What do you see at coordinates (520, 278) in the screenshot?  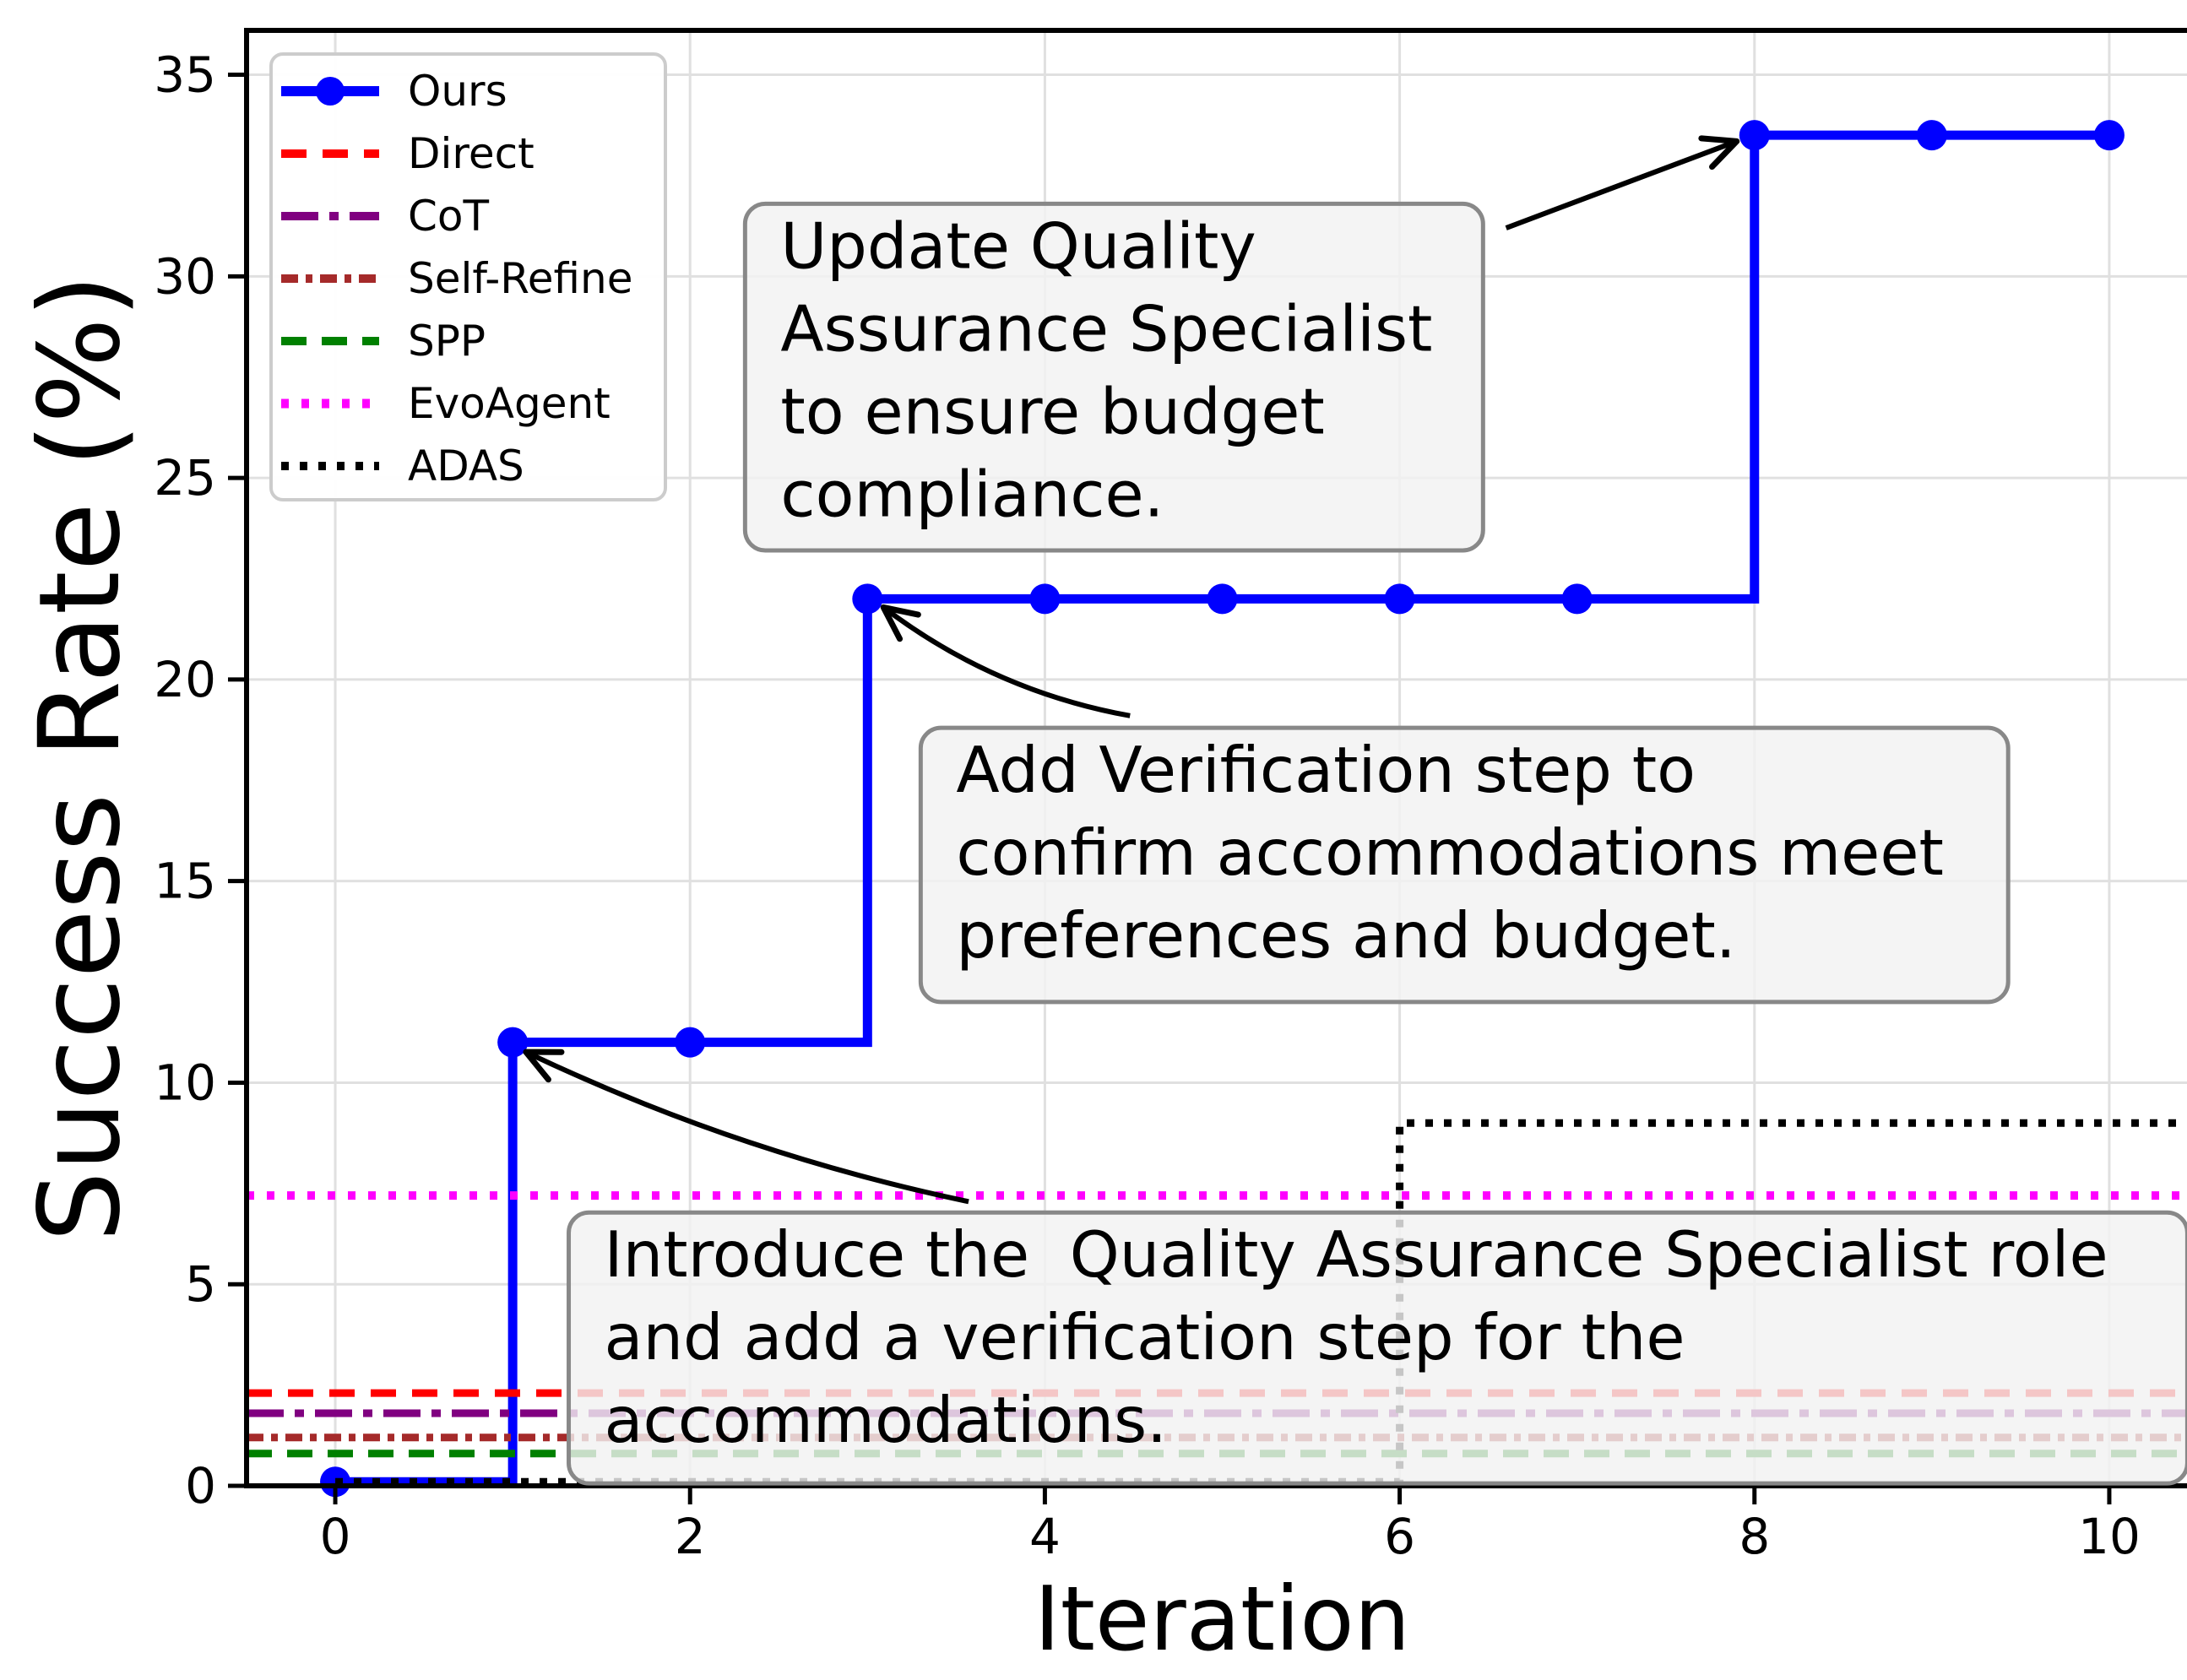 I see `legend-label-self-refine: Self-Refine` at bounding box center [520, 278].